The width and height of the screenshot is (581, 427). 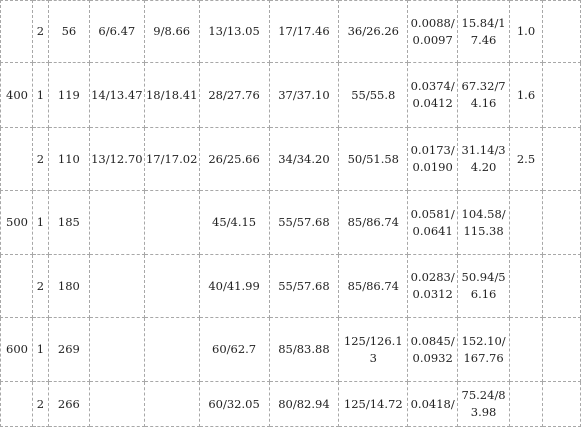 I want to click on table-cell: 80/82.94, so click(x=304, y=404).